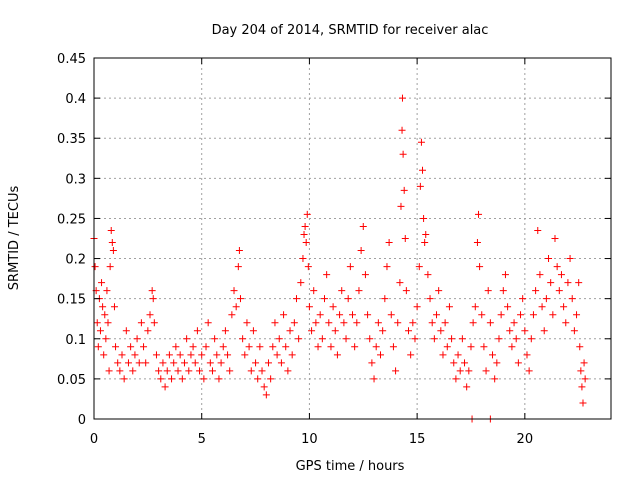 The width and height of the screenshot is (640, 480). Describe the element at coordinates (202, 439) in the screenshot. I see `x-tick-label: 5` at that location.